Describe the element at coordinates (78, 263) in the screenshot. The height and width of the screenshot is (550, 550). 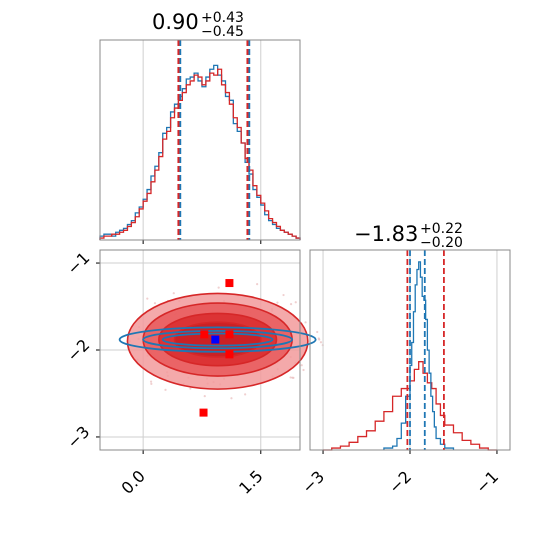
I see `y-tick-label-0: −1` at that location.